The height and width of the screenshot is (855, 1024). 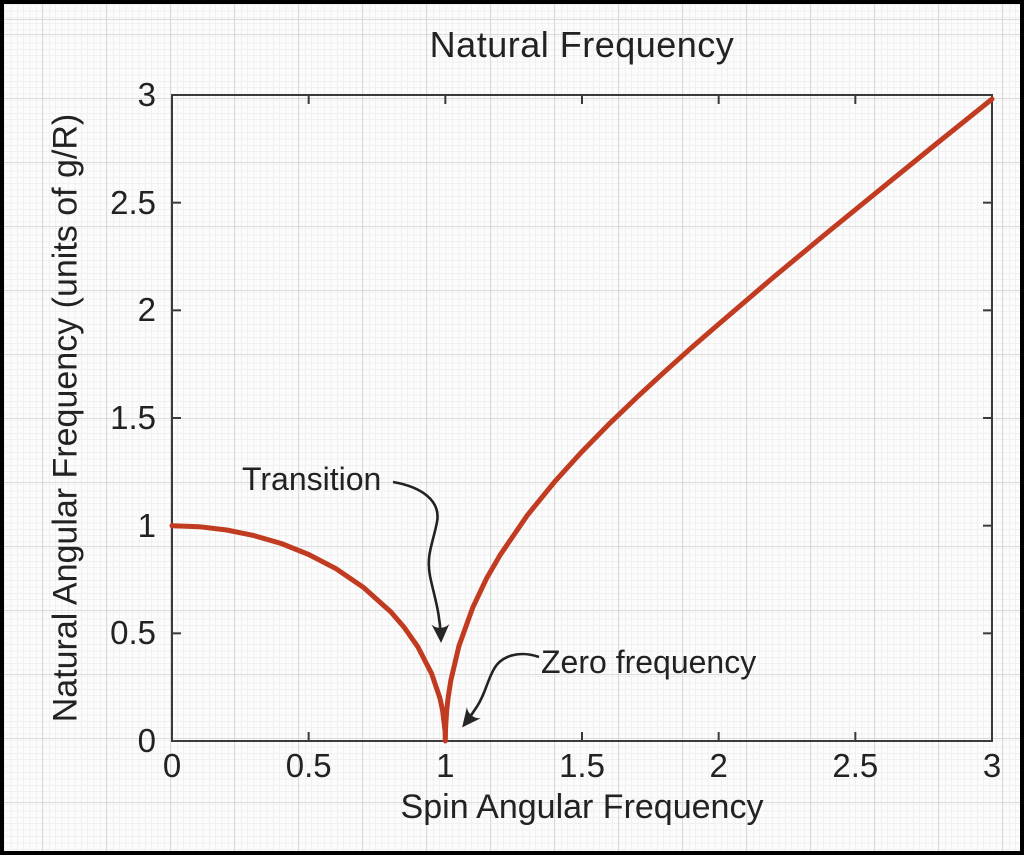 I want to click on x-axis-label: Spin Angular Frequency, so click(x=582, y=807).